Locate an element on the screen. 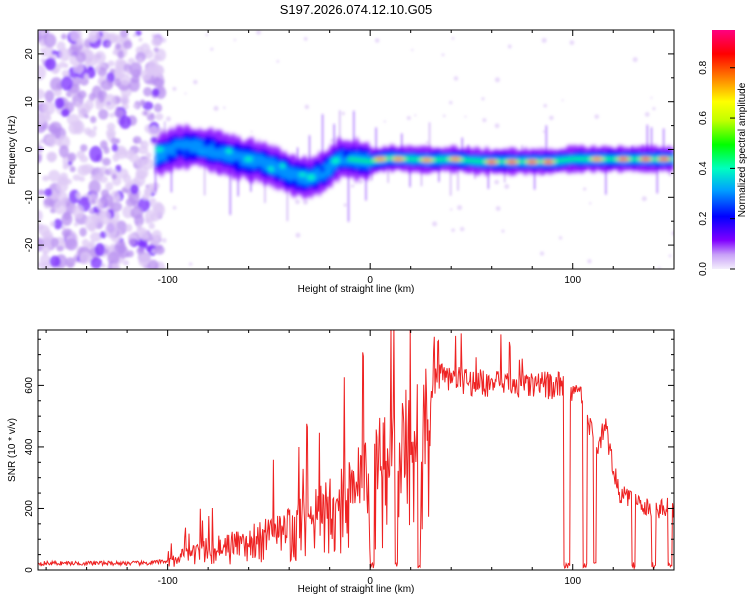 Image resolution: width=750 pixels, height=600 pixels. colorbar-ticks: 0.0 0.2 0.4 0.6 0.8 is located at coordinates (716, 168).